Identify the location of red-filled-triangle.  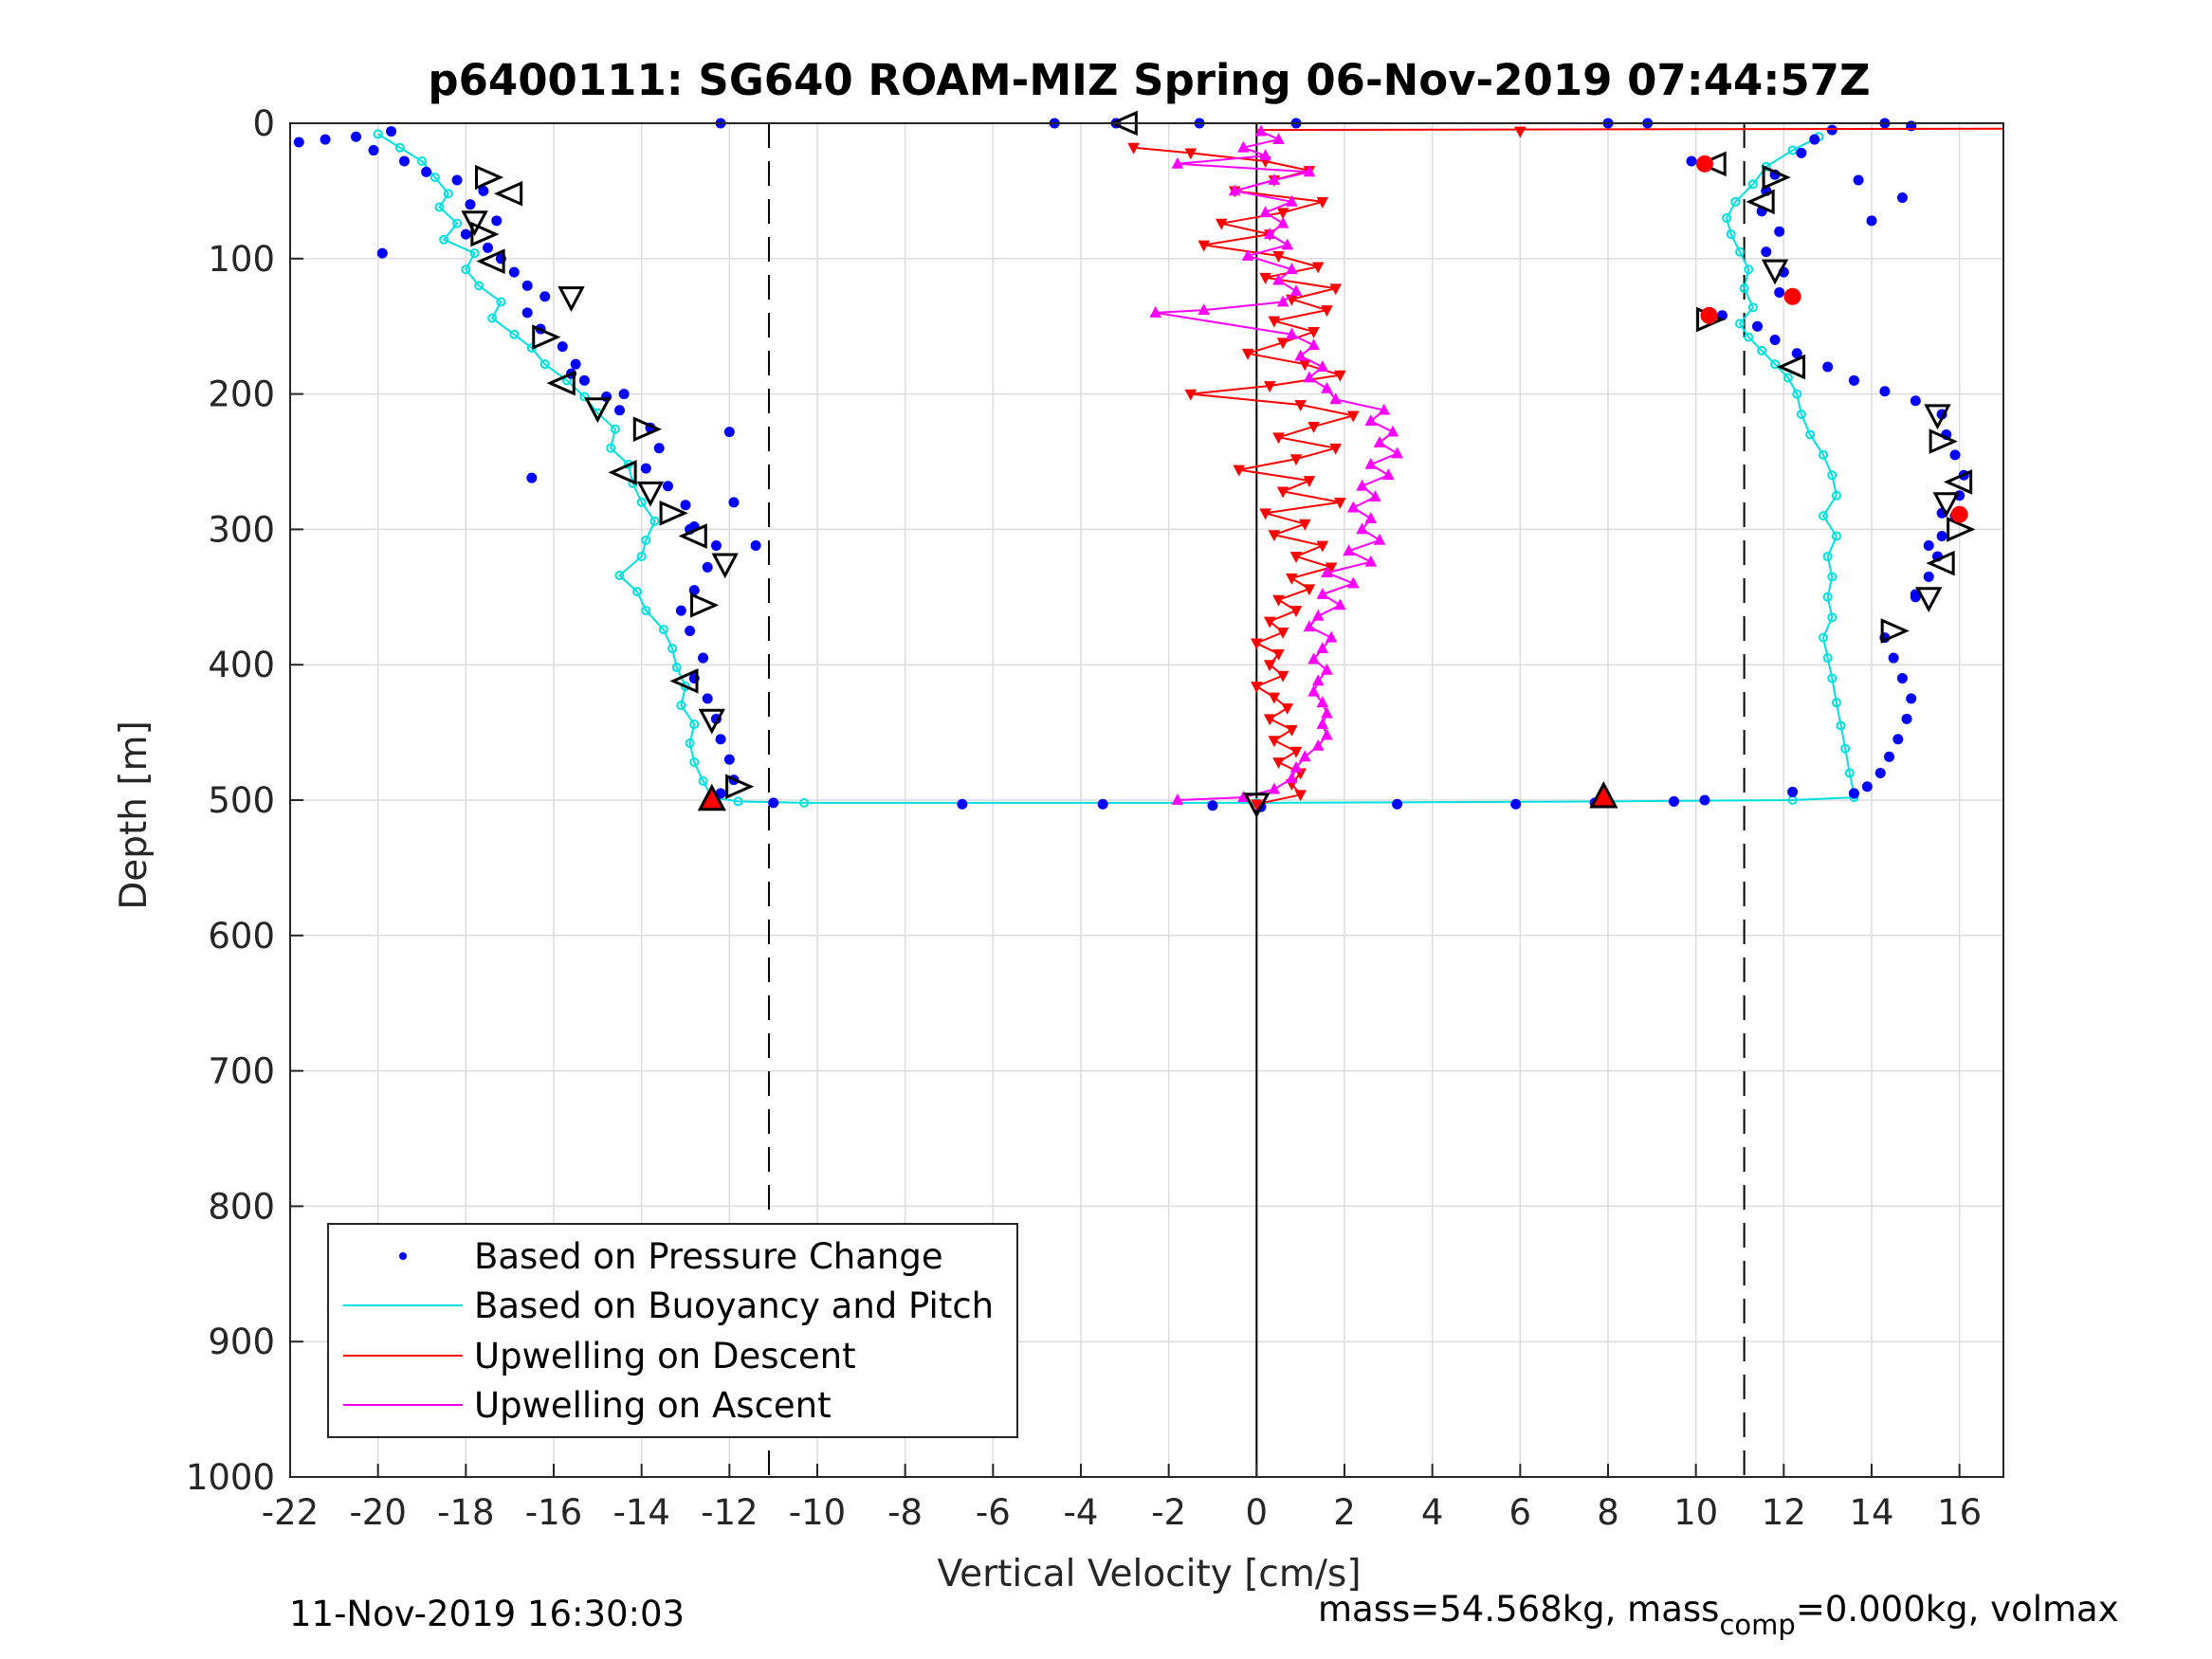
(1603, 794).